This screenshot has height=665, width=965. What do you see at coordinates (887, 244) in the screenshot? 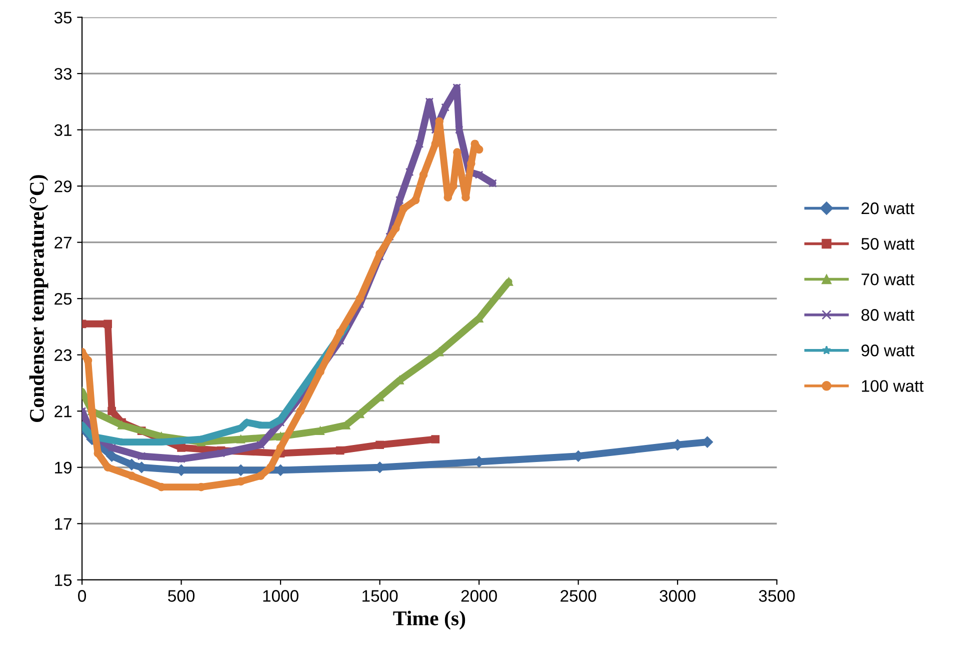
I see `legend-label: 50 watt` at bounding box center [887, 244].